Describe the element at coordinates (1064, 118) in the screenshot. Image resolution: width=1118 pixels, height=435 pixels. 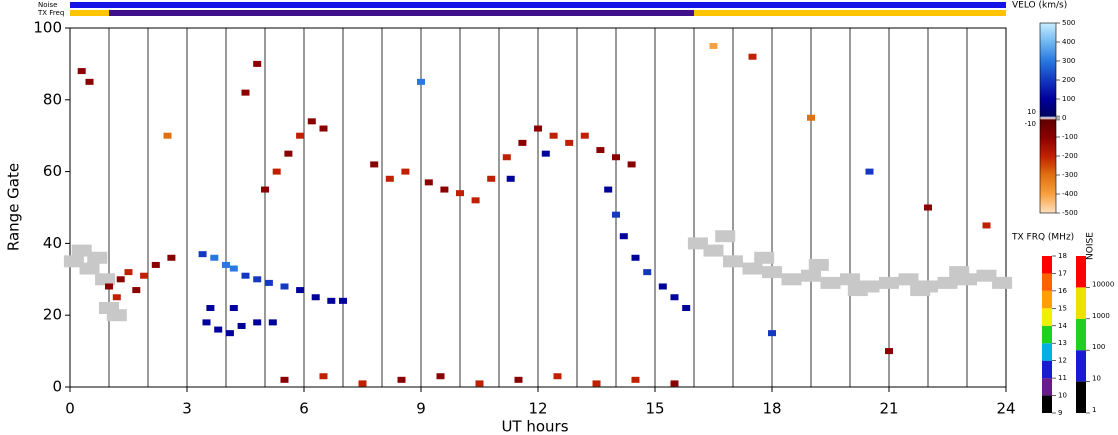
I see `velo-tick-label: 0` at that location.